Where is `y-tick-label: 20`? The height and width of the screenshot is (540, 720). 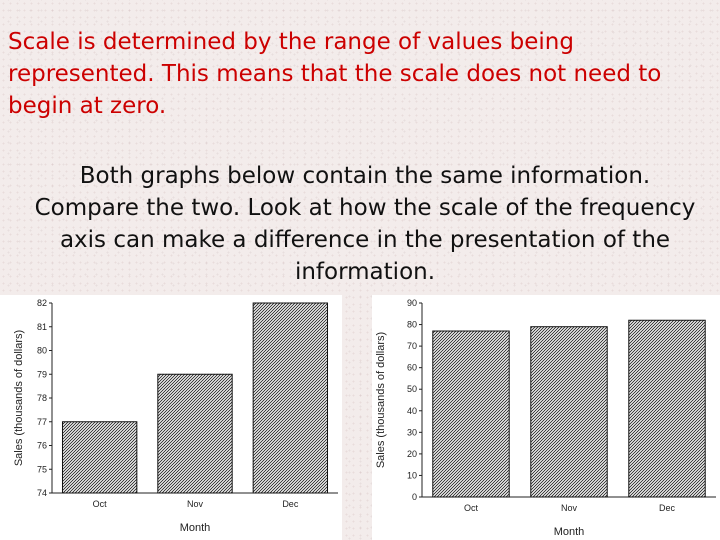
y-tick-label: 20 is located at coordinates (412, 454).